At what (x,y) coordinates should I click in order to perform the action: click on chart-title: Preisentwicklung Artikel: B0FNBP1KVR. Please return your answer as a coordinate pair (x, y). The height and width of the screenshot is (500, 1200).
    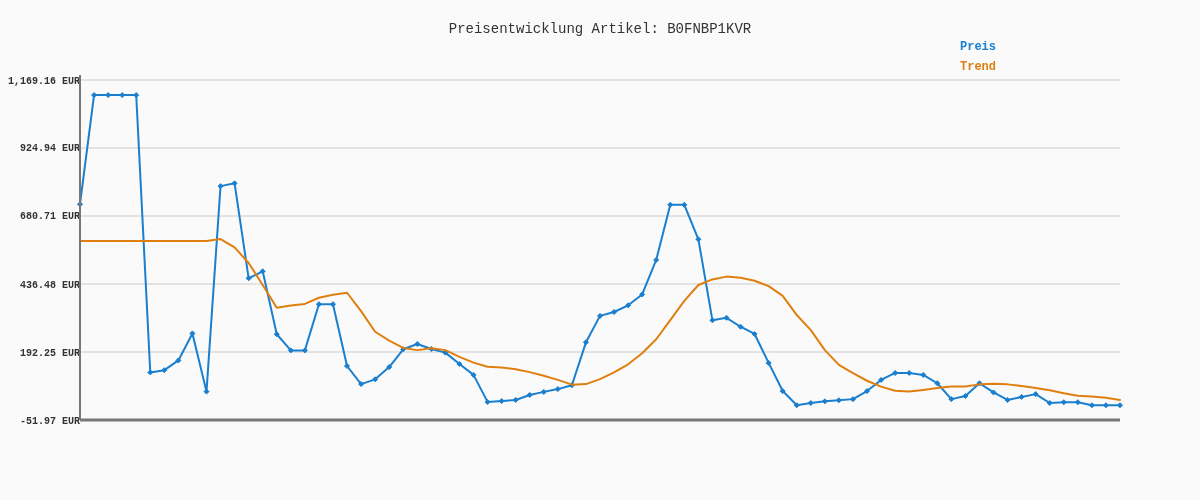
    Looking at the image, I should click on (600, 29).